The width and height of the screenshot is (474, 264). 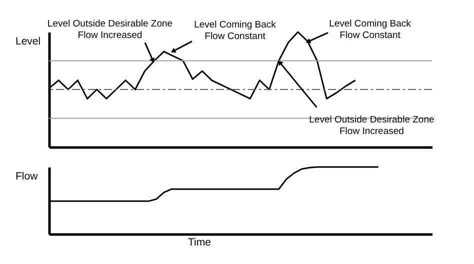 What do you see at coordinates (27, 176) in the screenshot?
I see `y-axis-title: Flow` at bounding box center [27, 176].